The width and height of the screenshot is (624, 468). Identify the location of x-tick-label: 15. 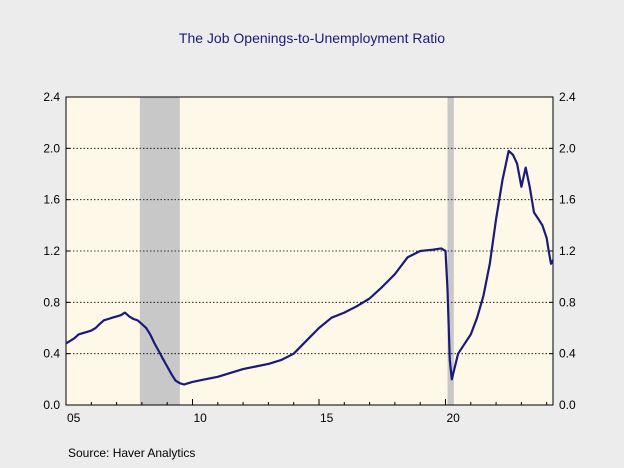
(327, 418).